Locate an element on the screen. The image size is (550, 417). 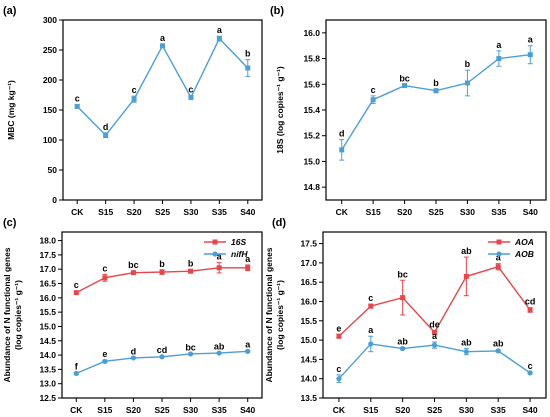
y-tick-label: 200 is located at coordinates (50, 80).